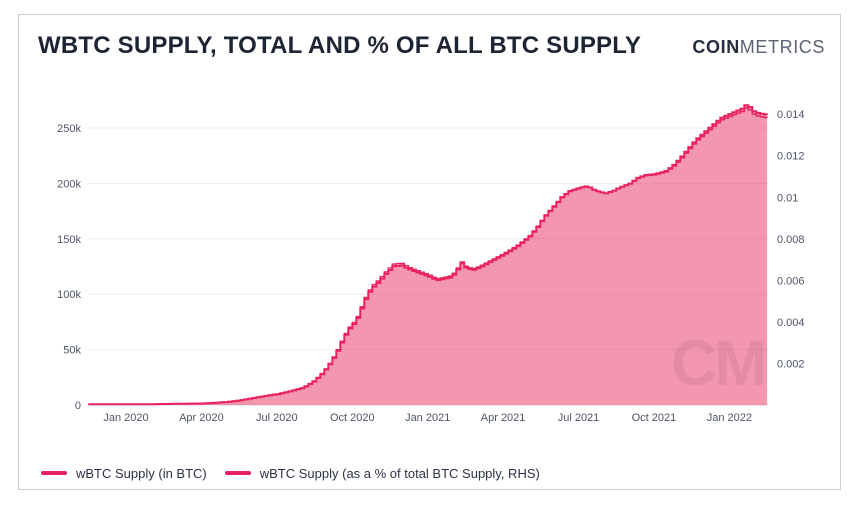 This screenshot has height=510, width=860. Describe the element at coordinates (201, 418) in the screenshot. I see `svg-text: Apr 2020` at that location.